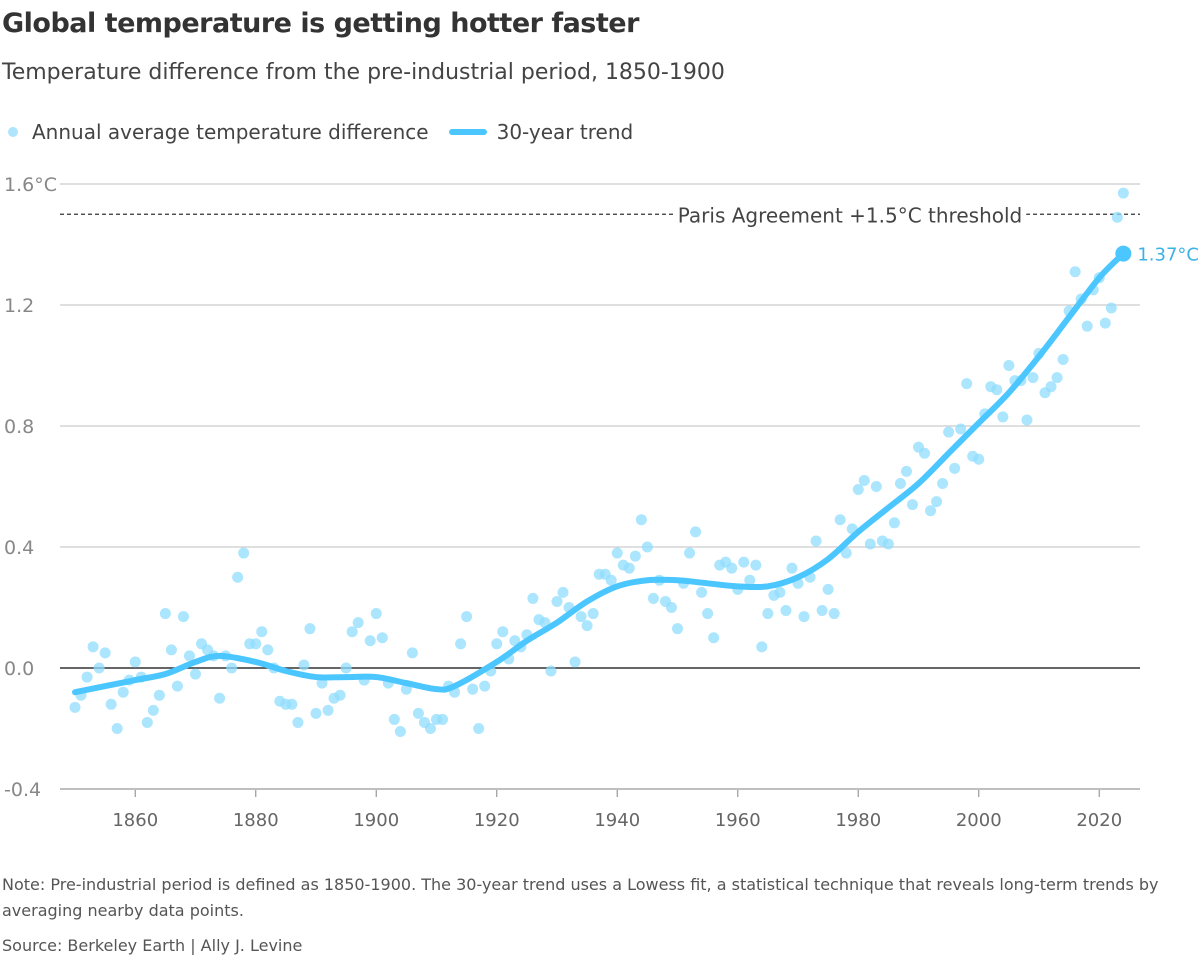  Describe the element at coordinates (376, 820) in the screenshot. I see `x-tick-label: 1900` at that location.